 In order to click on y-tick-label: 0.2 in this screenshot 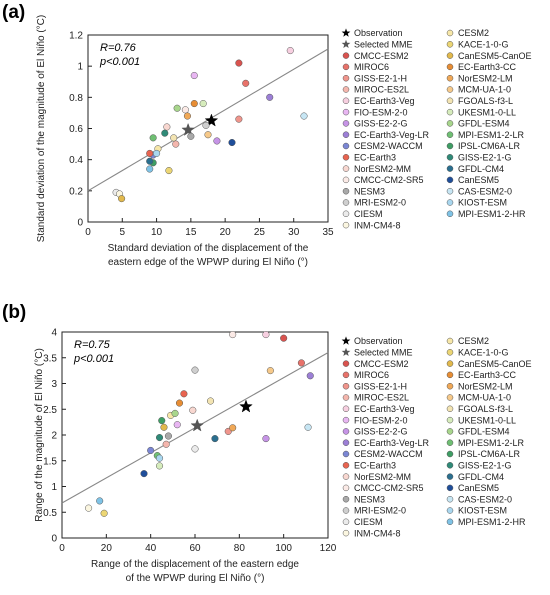, I will do `click(76, 191)`.